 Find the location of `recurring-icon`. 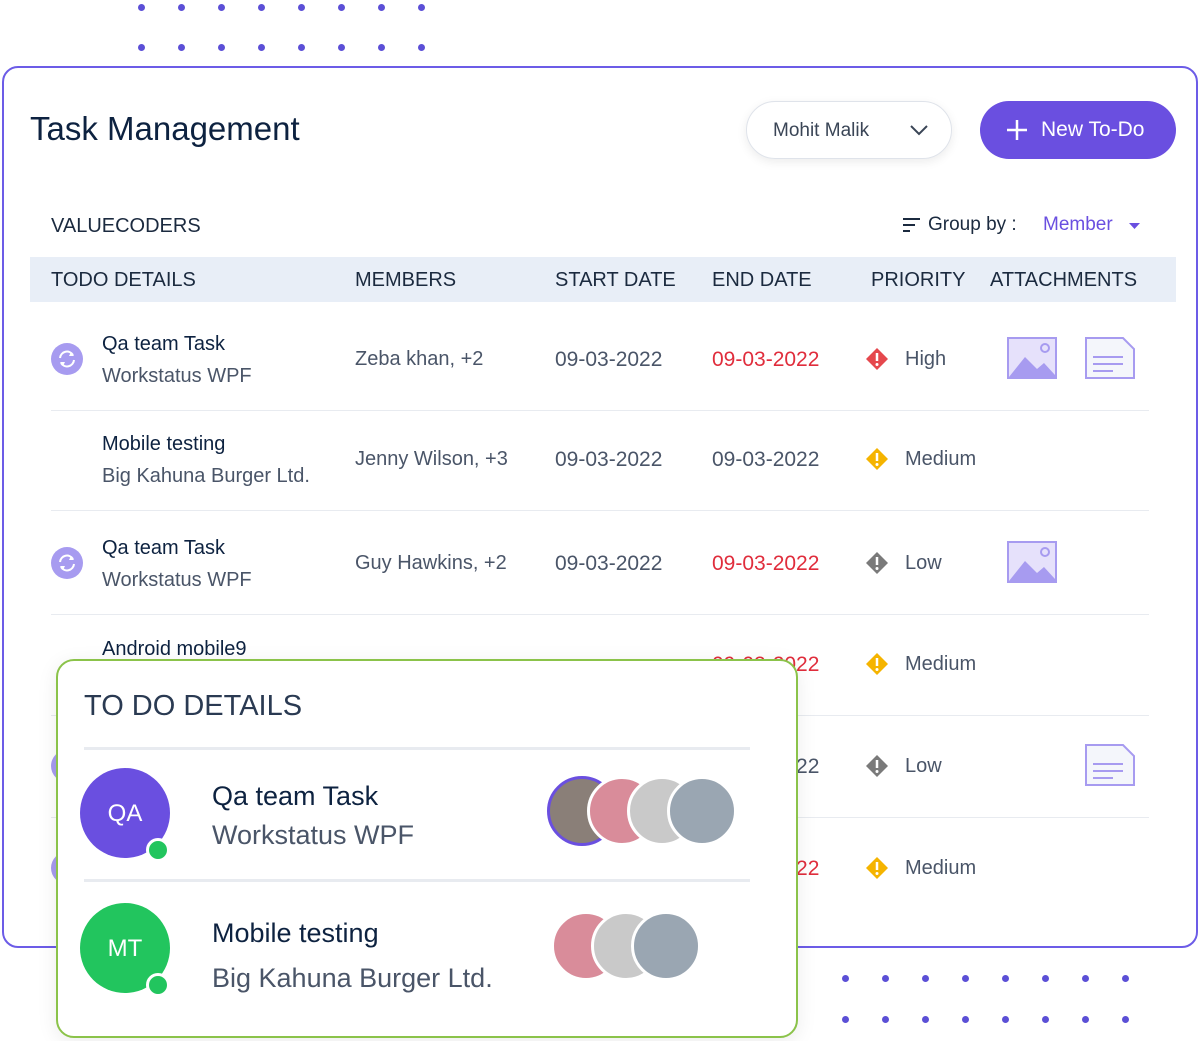

recurring-icon is located at coordinates (67, 563).